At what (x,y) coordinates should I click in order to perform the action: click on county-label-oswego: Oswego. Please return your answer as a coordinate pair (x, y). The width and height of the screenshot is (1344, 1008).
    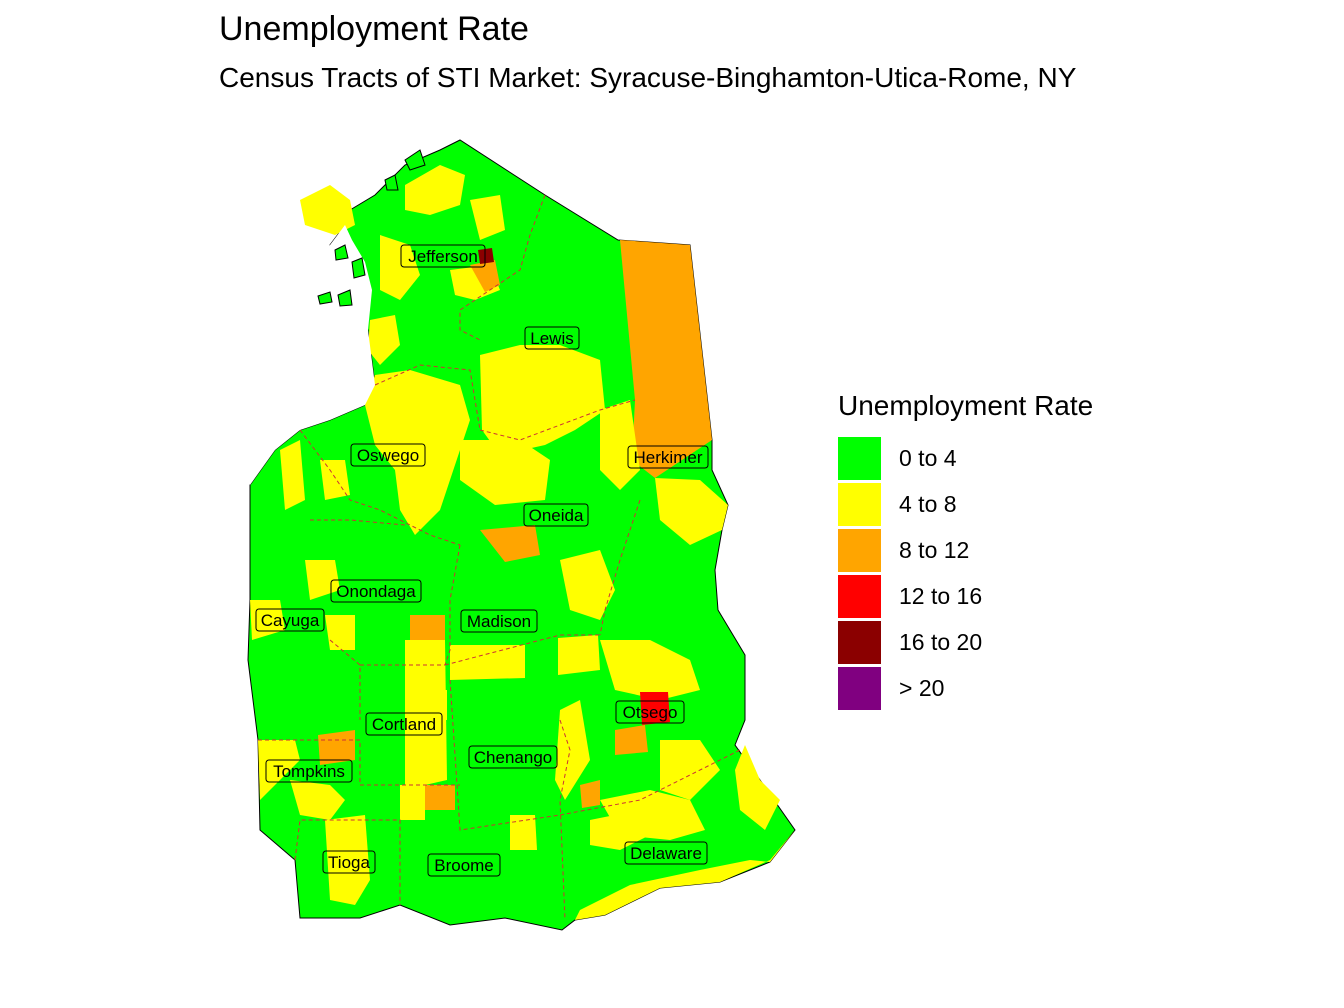
    Looking at the image, I should click on (388, 455).